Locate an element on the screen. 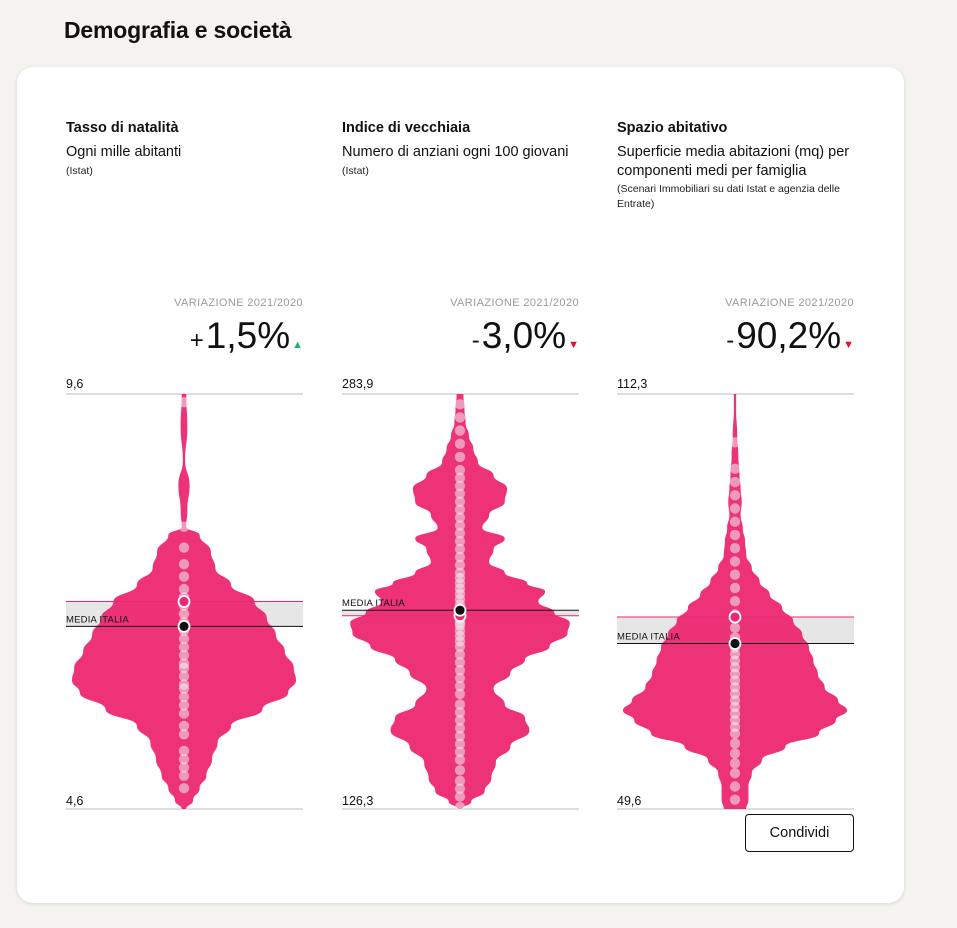  delta-value: - 3,0% ▼ is located at coordinates (525, 340).